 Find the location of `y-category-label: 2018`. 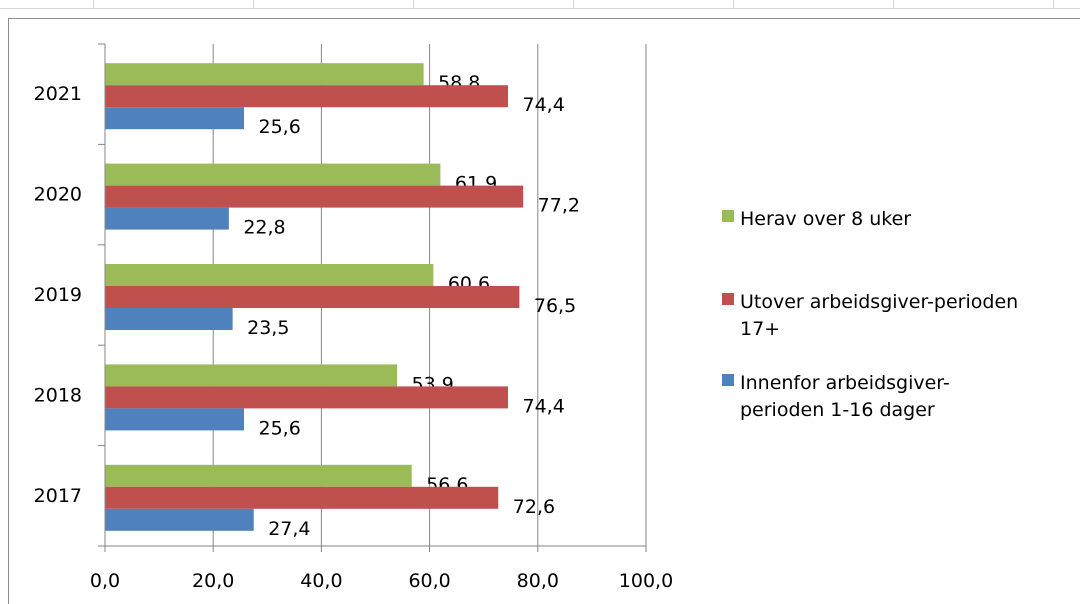

y-category-label: 2018 is located at coordinates (58, 395).